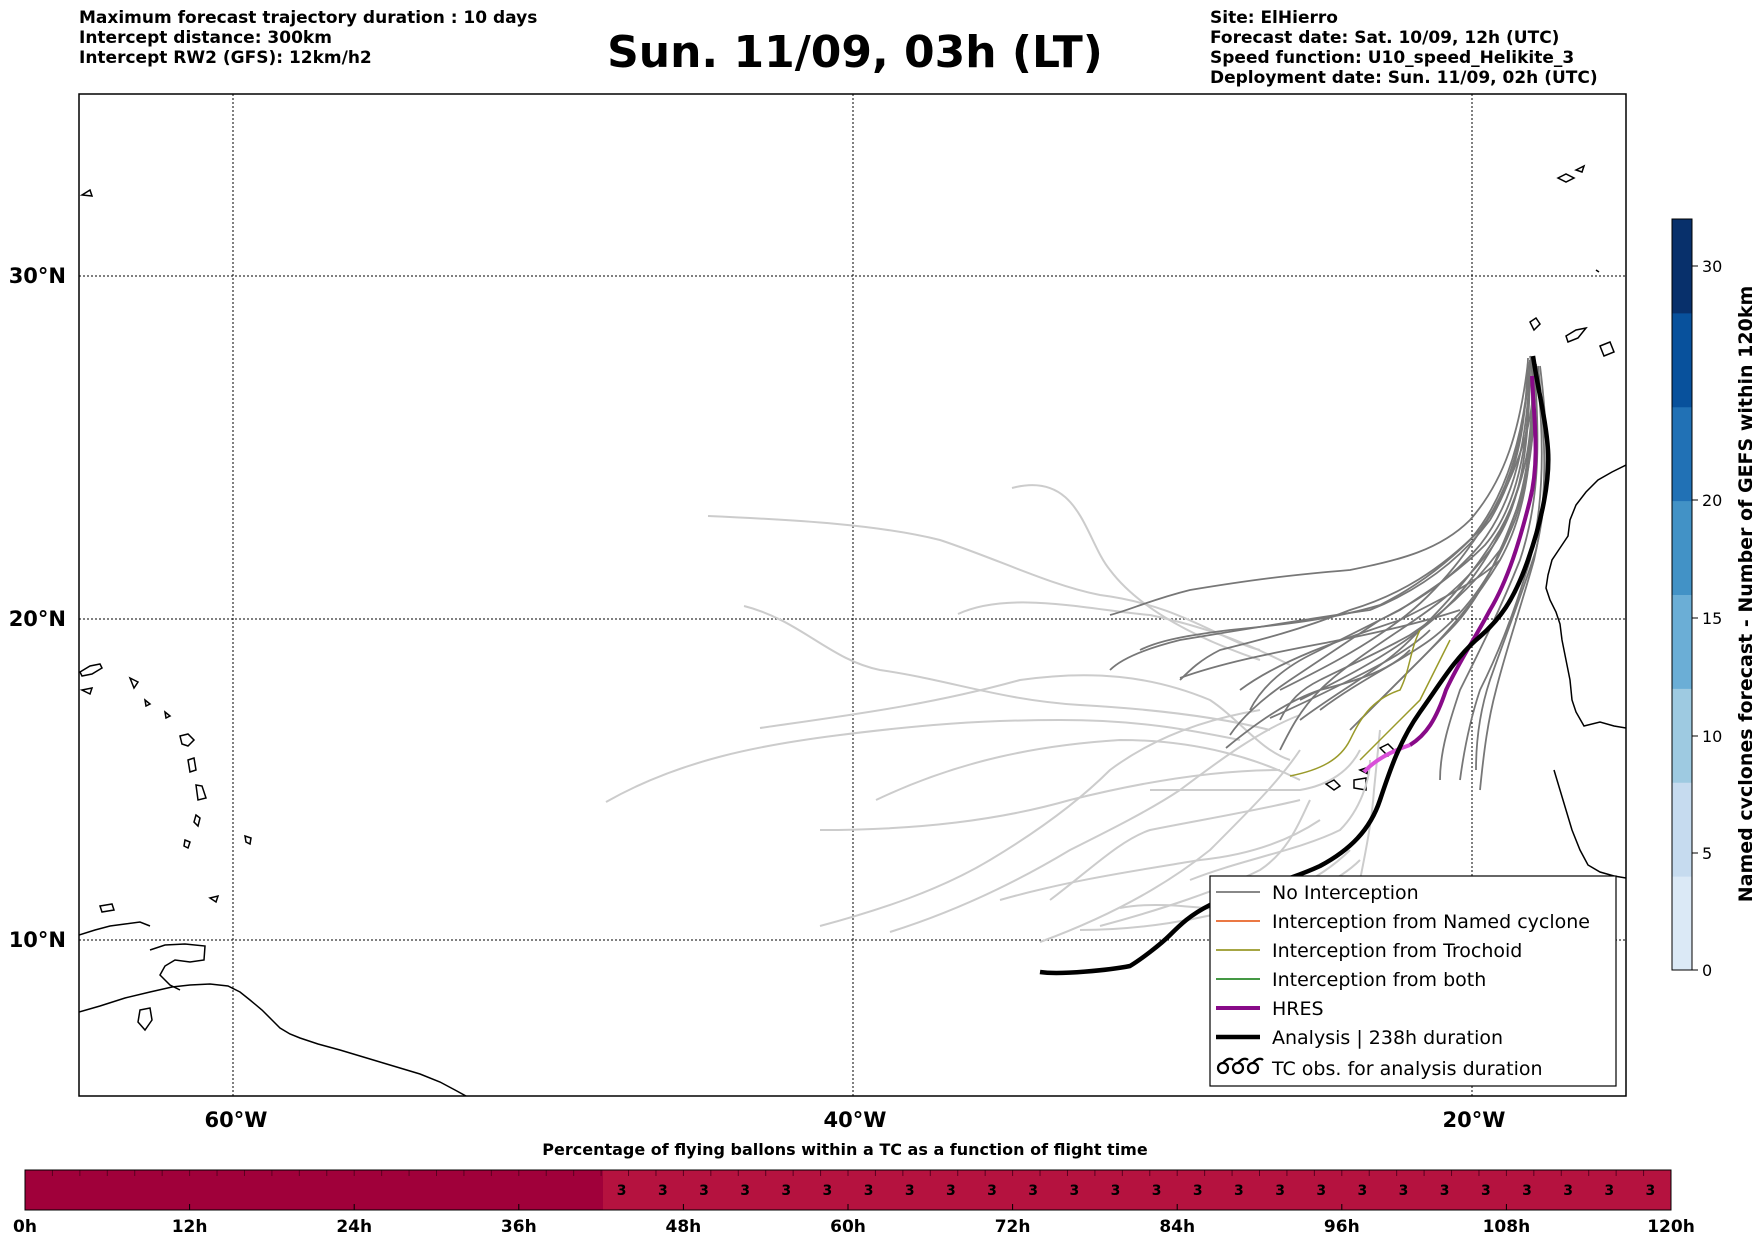 This screenshot has width=1752, height=1241. I want to click on lon-label-20w: 20°W, so click(1474, 1120).